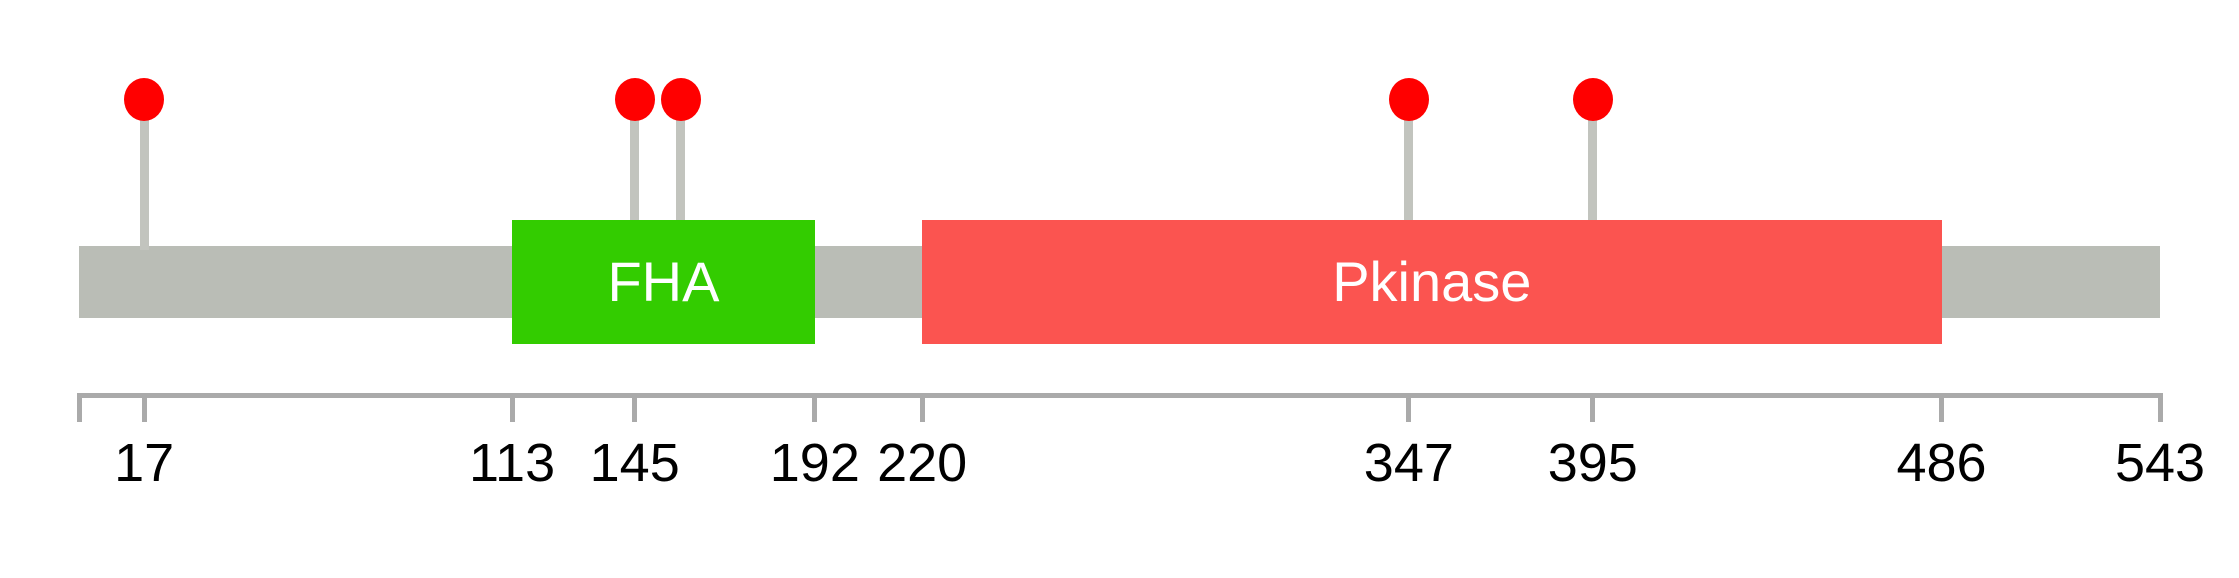  What do you see at coordinates (1941, 463) in the screenshot?
I see `axis-tick-label: 486` at bounding box center [1941, 463].